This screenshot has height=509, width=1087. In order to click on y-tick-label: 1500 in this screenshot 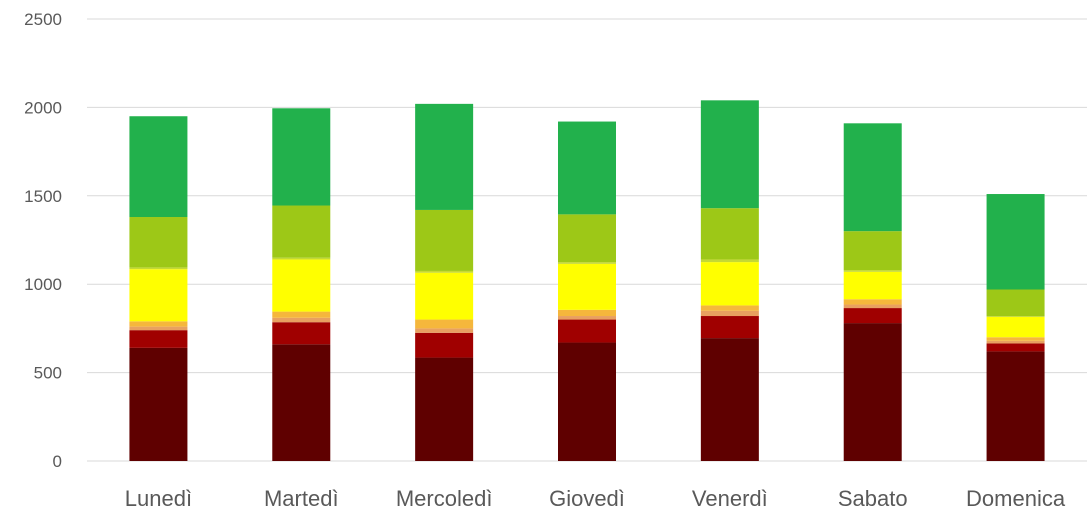, I will do `click(43, 196)`.